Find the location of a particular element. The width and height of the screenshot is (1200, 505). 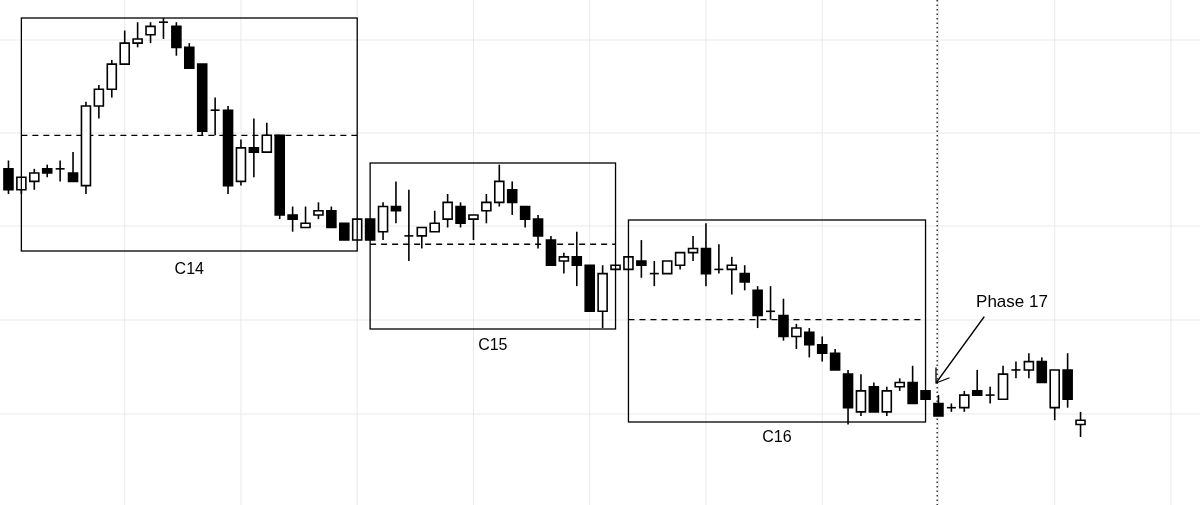

annotation: Phase 17 is located at coordinates (1012, 302).